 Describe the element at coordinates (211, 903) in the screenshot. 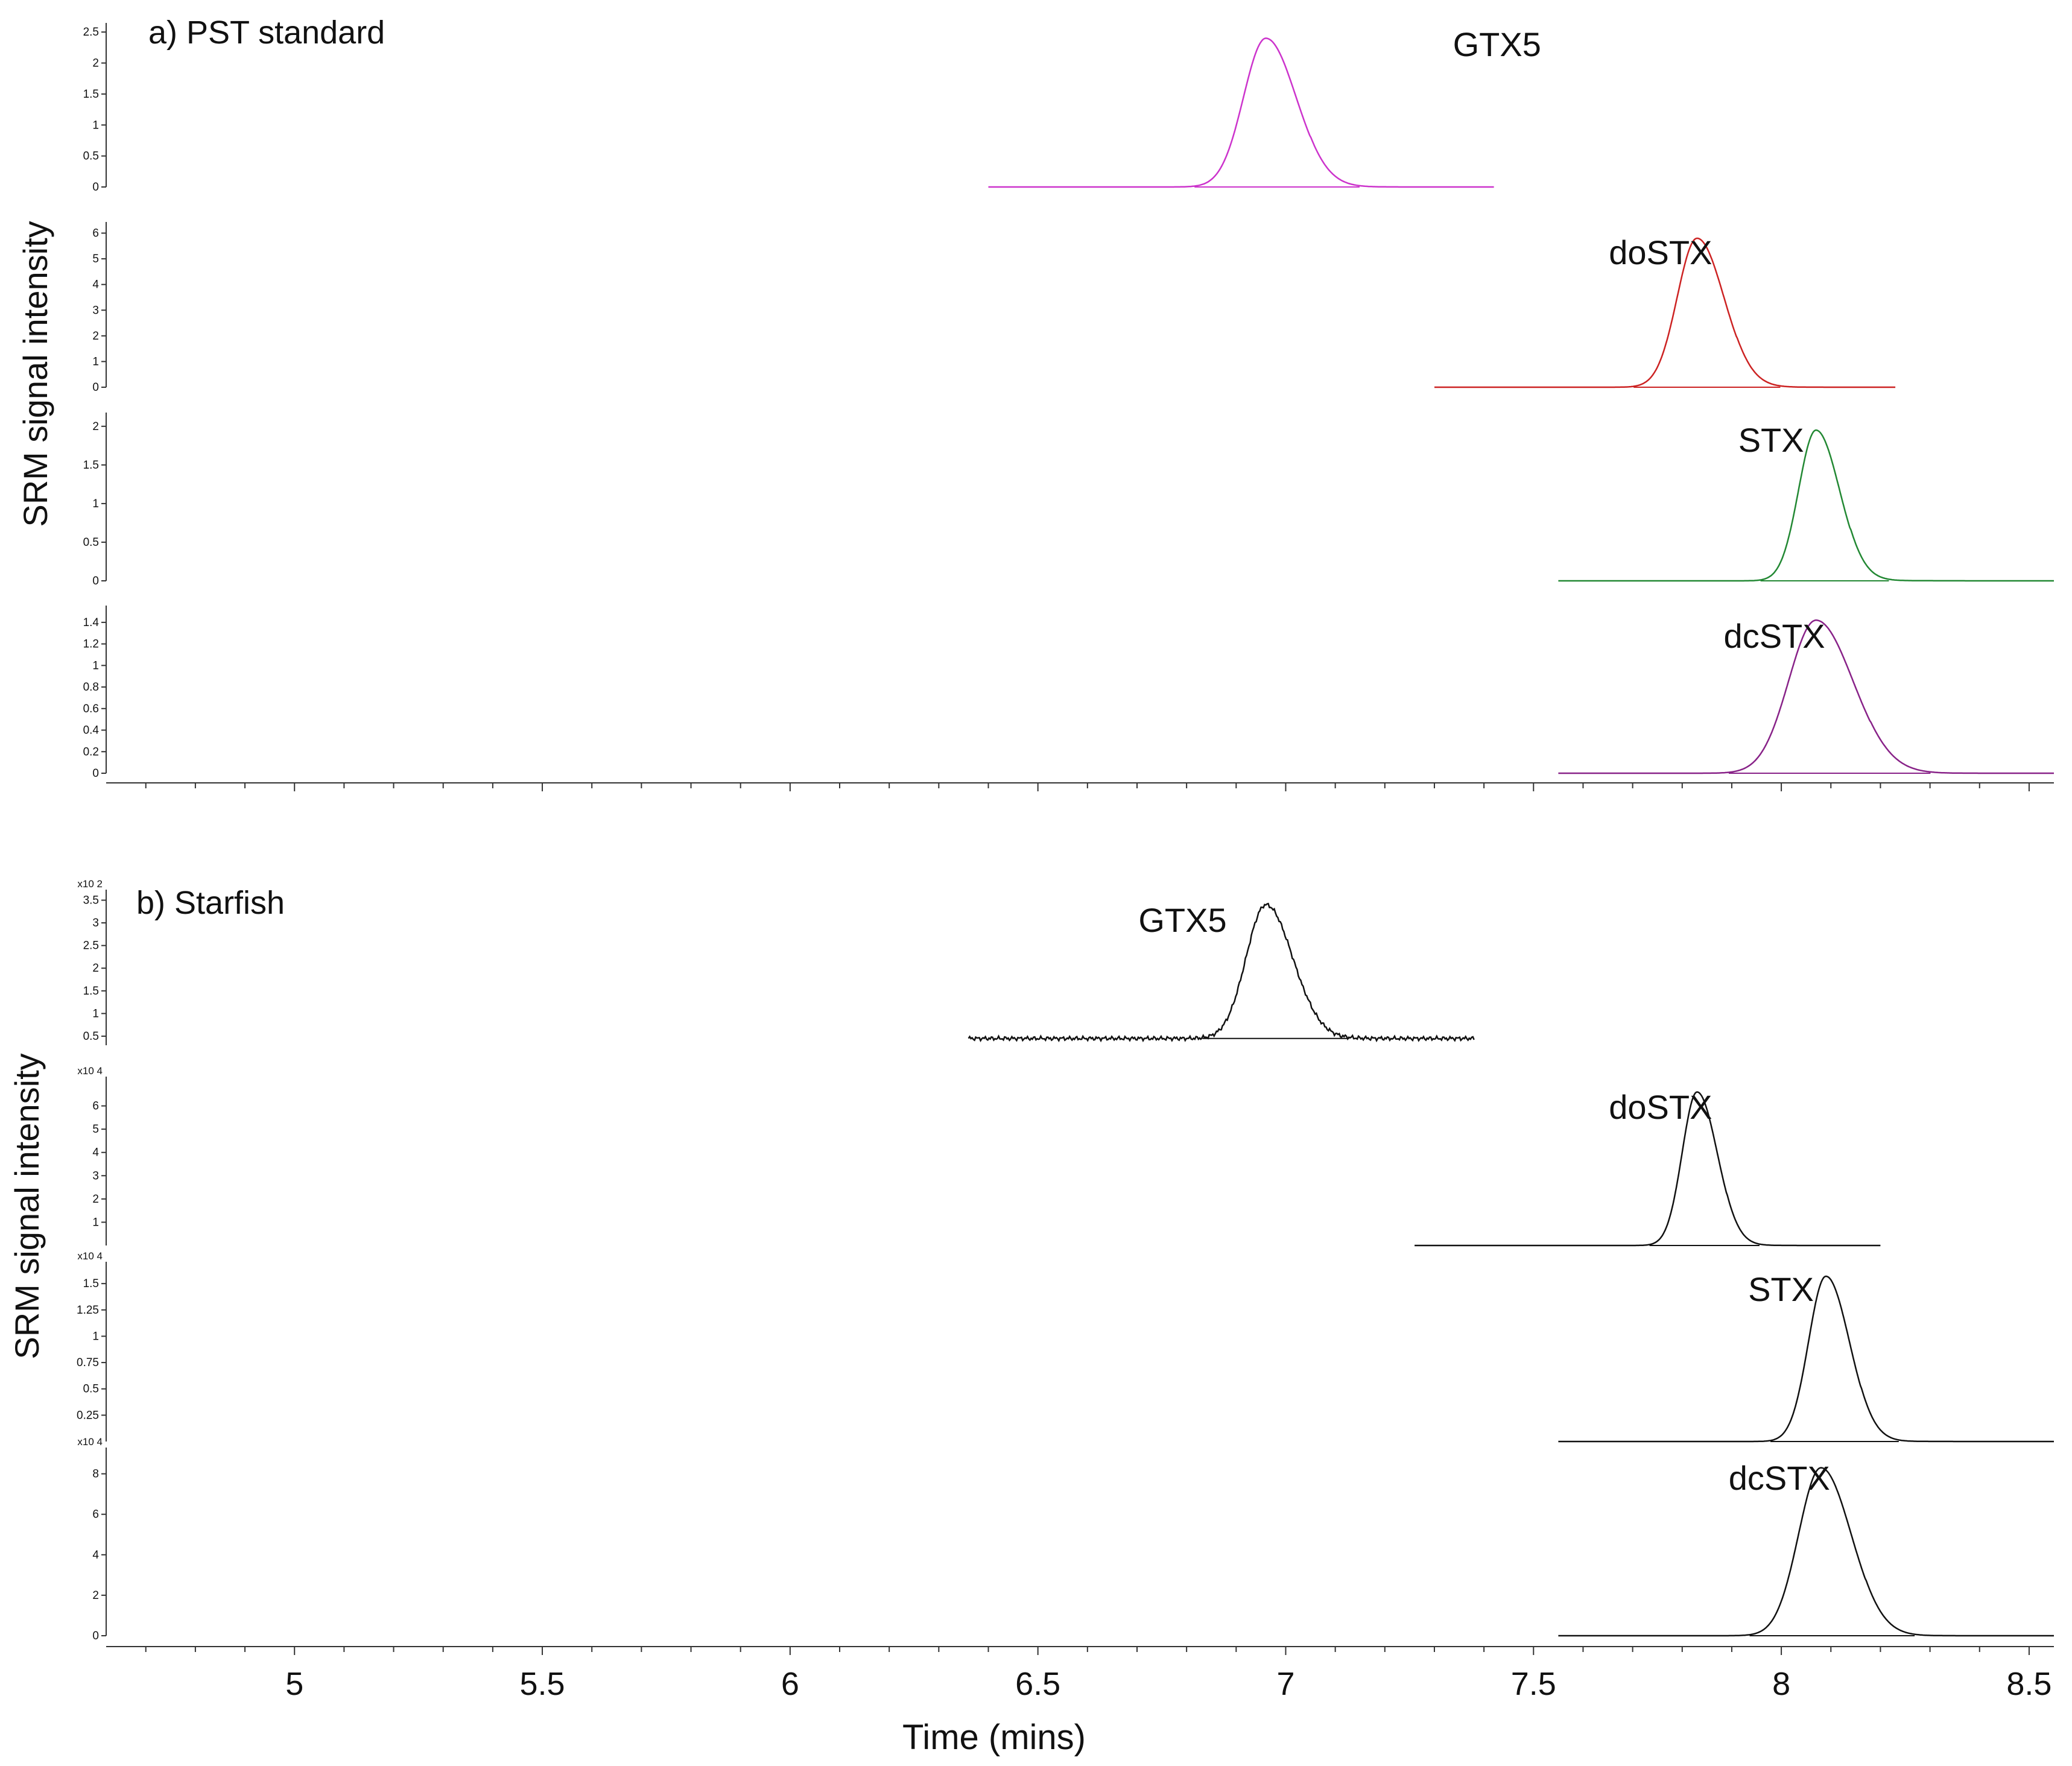

I see `panel-b-title: b) Starfish` at that location.